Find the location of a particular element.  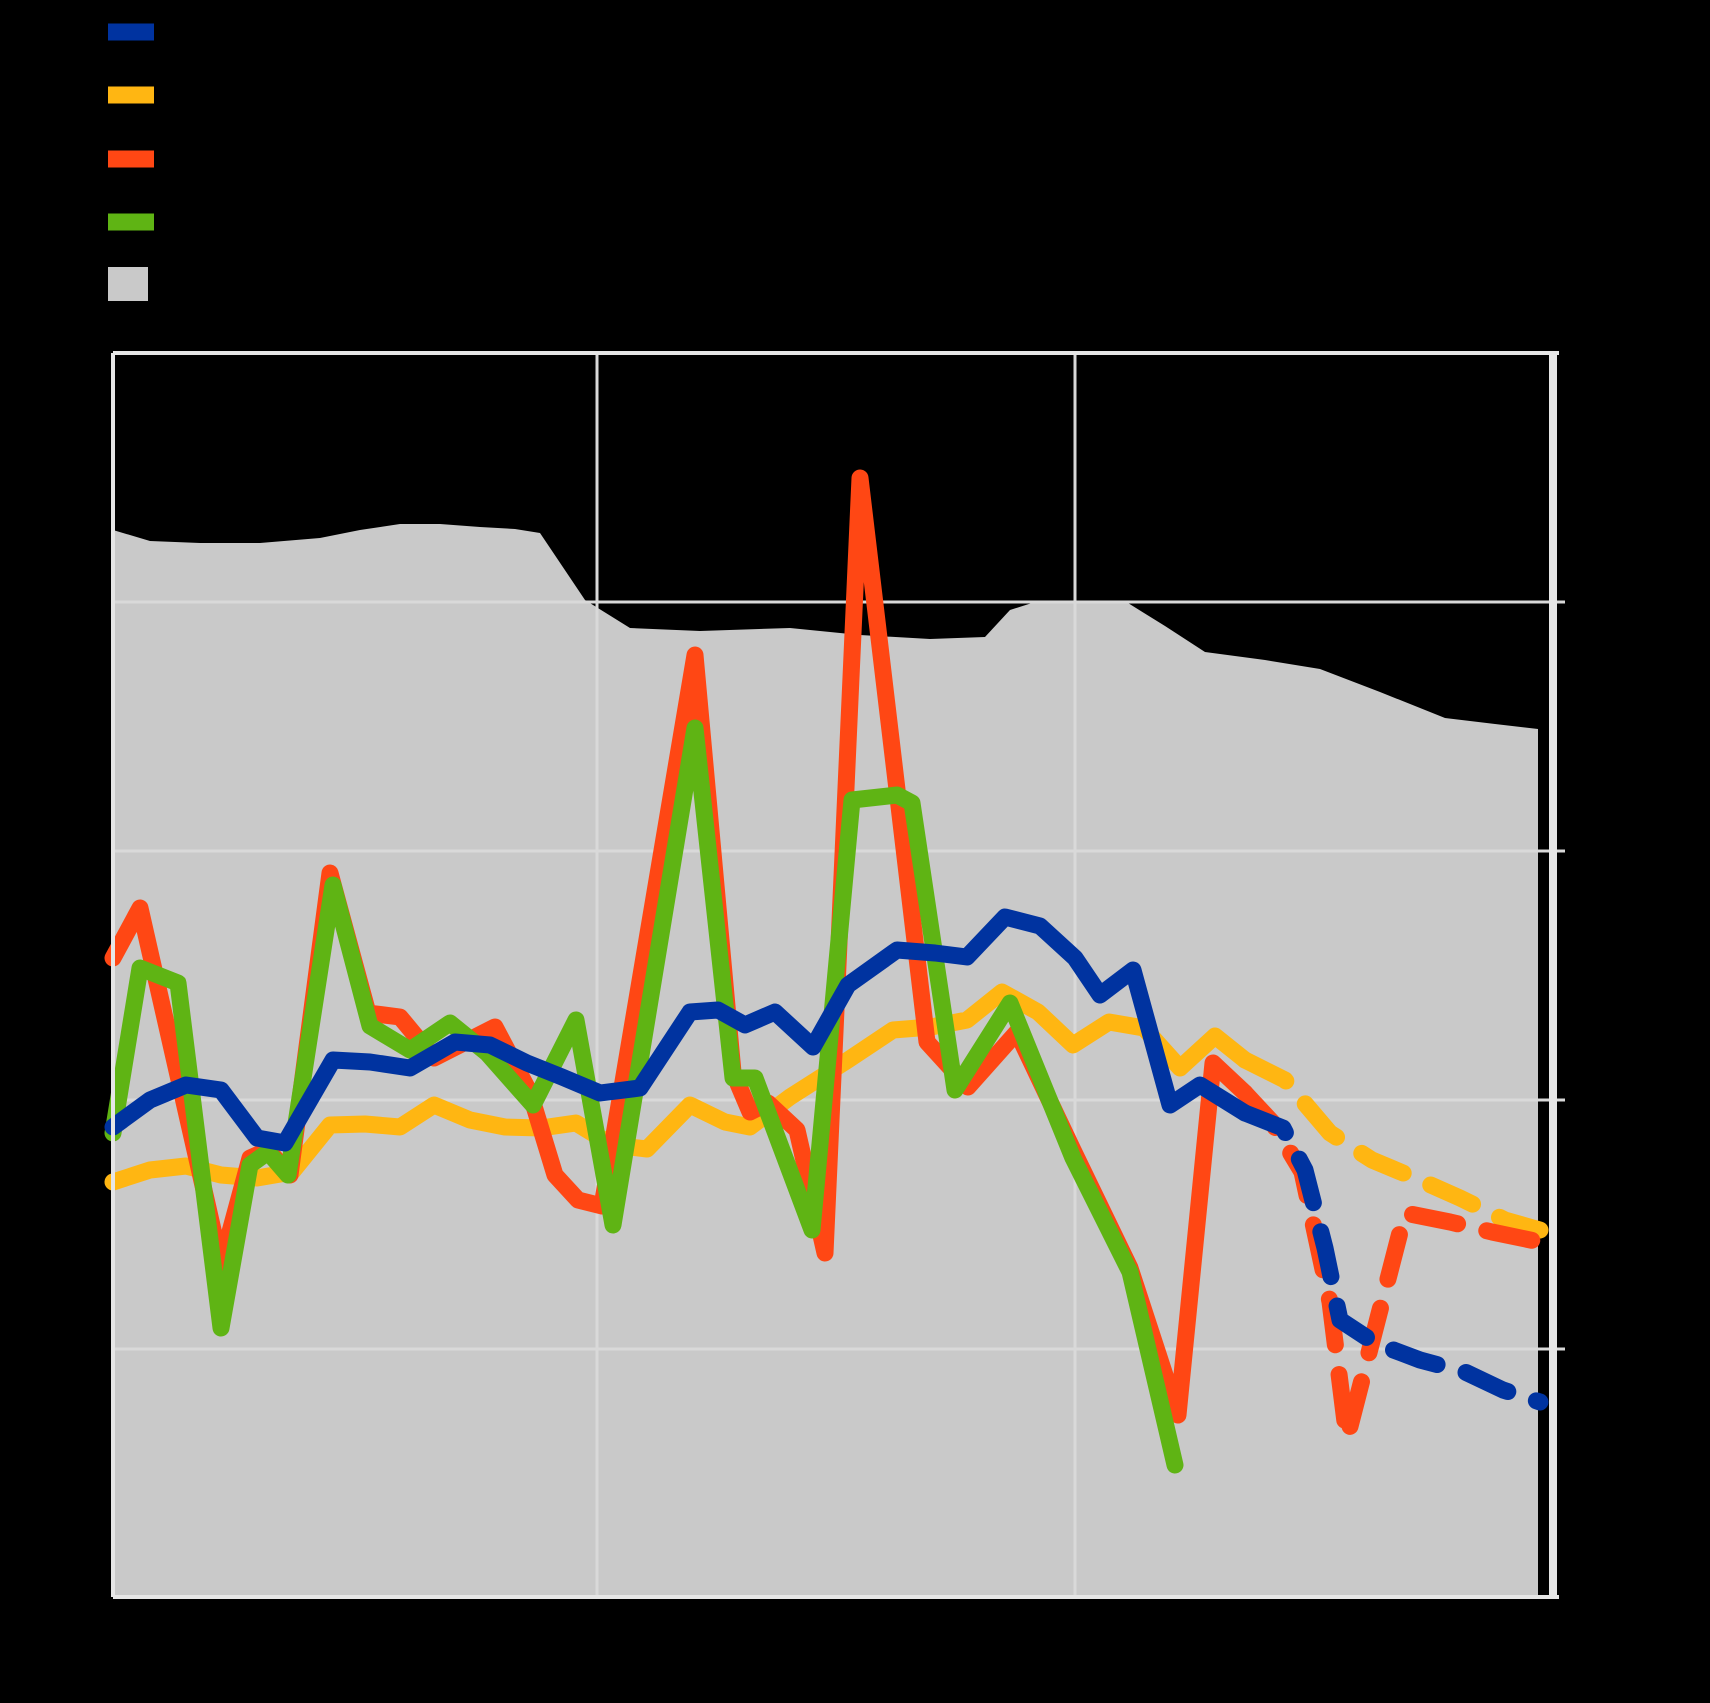

legend-key-blue is located at coordinates (131, 32).